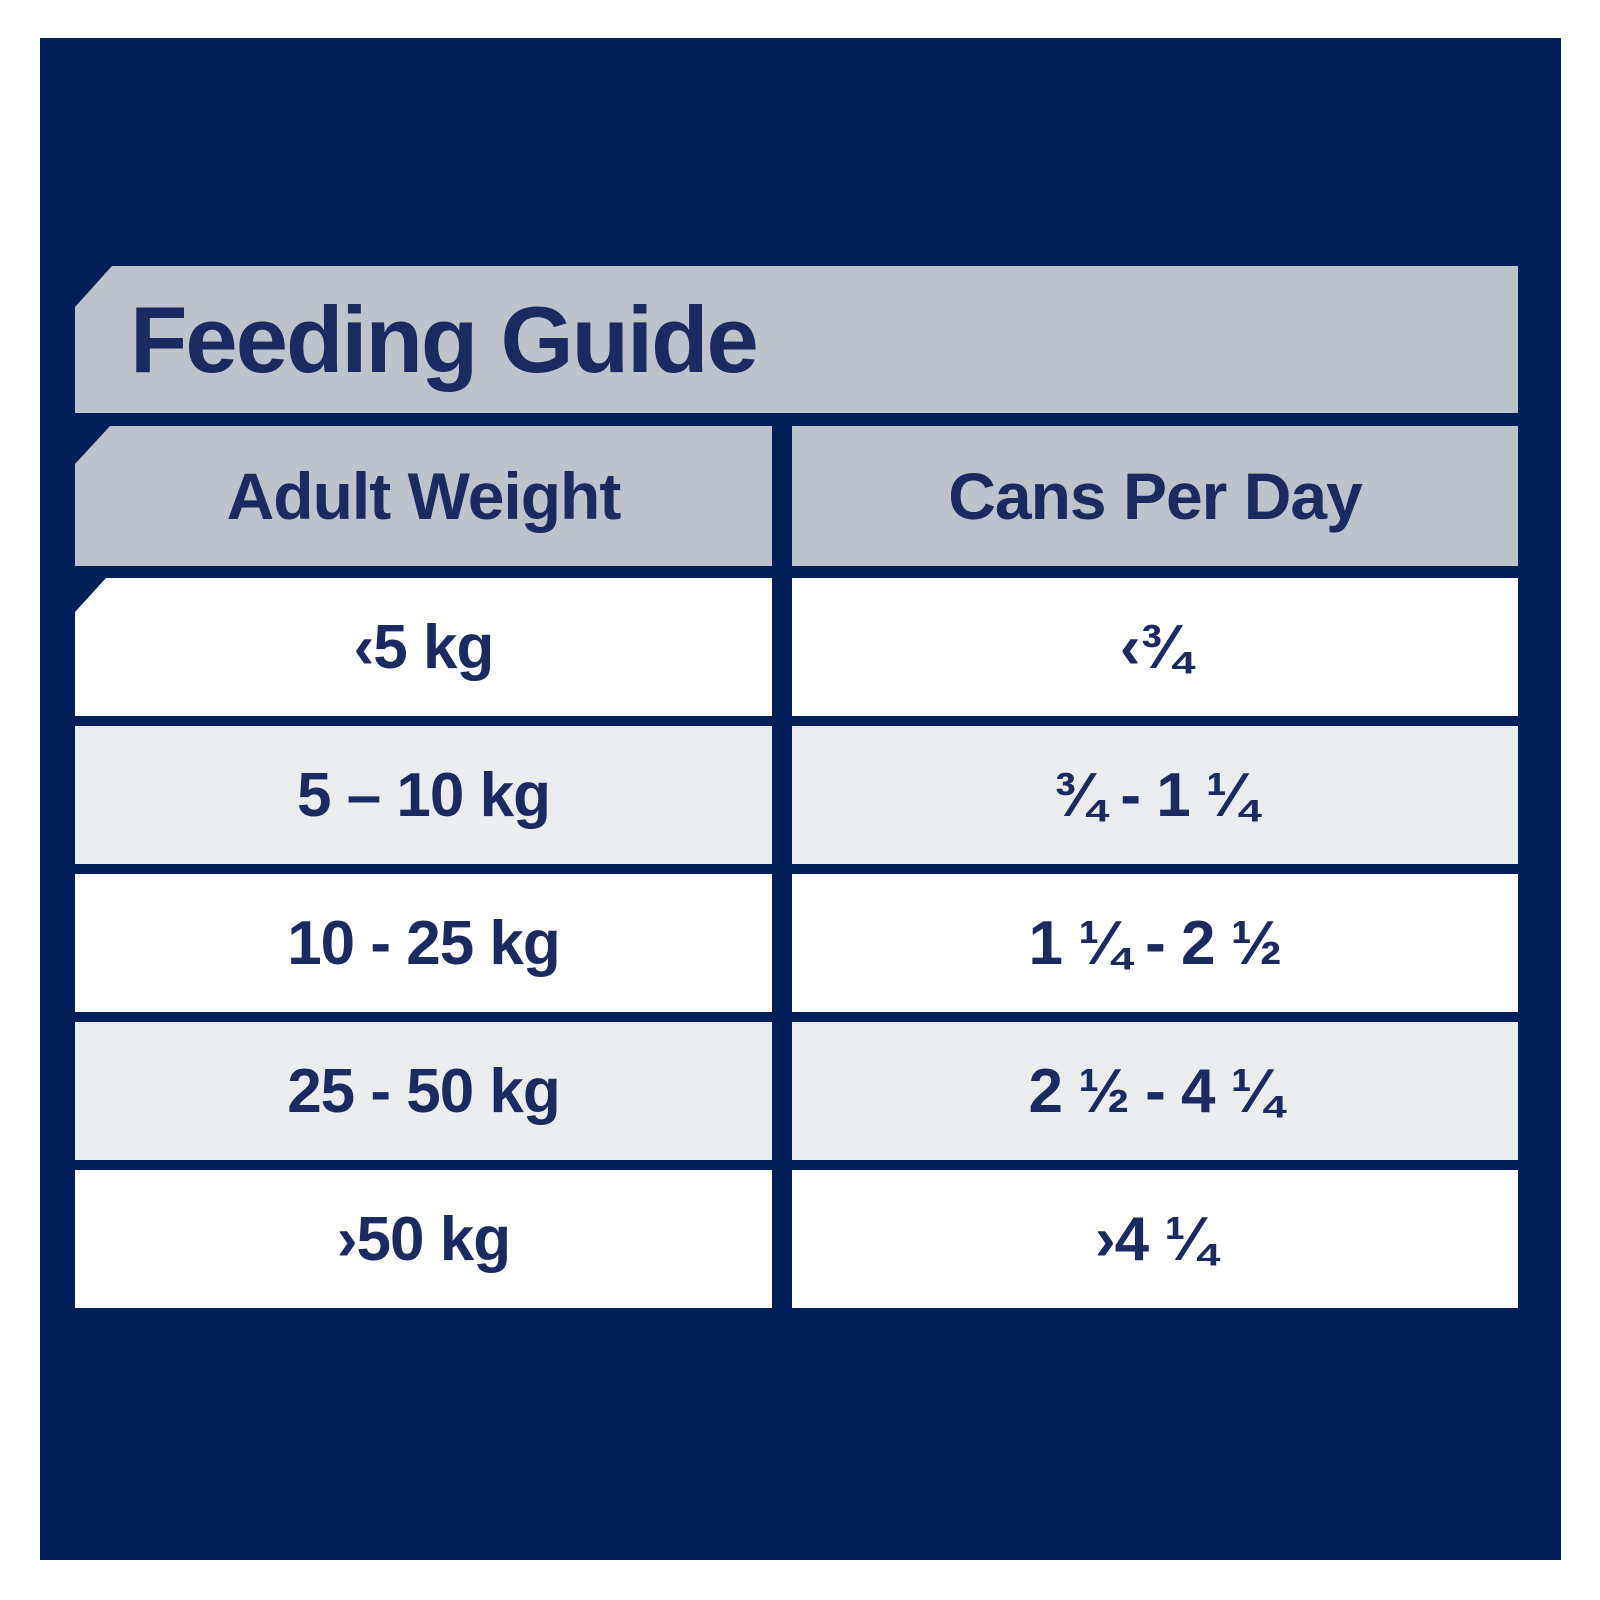 The image size is (1600, 1600). Describe the element at coordinates (444, 339) in the screenshot. I see `feeding-guide-title: Feeding Guide` at that location.